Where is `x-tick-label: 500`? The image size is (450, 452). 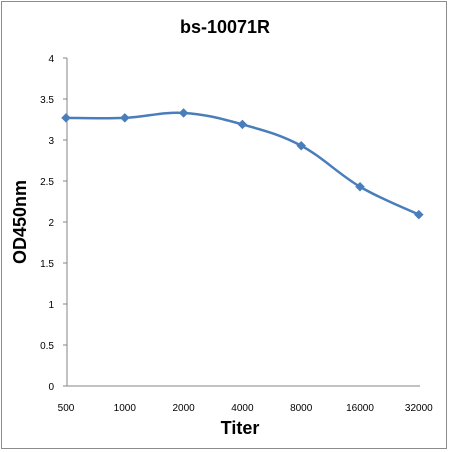 x-tick-label: 500 is located at coordinates (66, 408).